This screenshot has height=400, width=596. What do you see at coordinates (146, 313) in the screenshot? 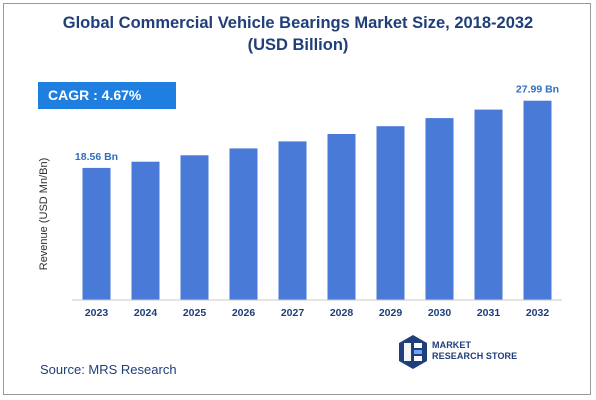
I see `x-tick-2024: 2024` at bounding box center [146, 313].